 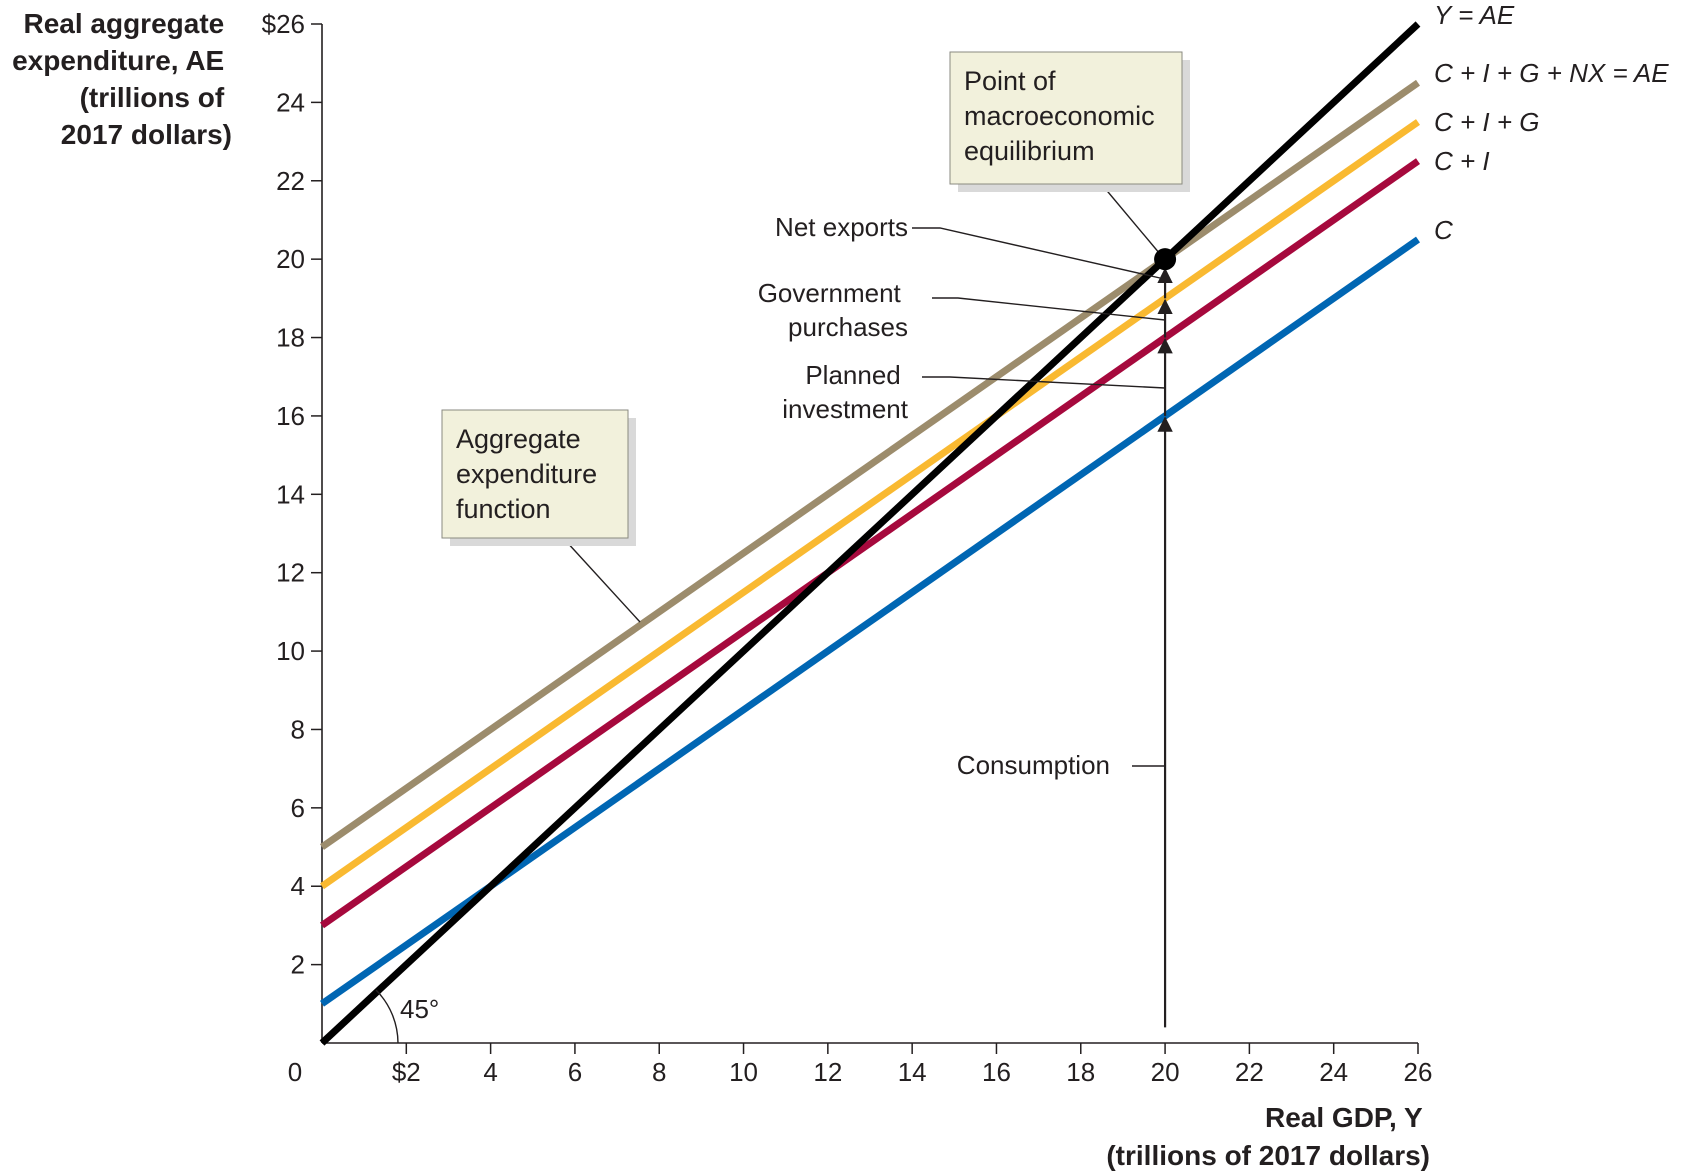 What do you see at coordinates (290, 181) in the screenshot?
I see `y-tick-label: 22` at bounding box center [290, 181].